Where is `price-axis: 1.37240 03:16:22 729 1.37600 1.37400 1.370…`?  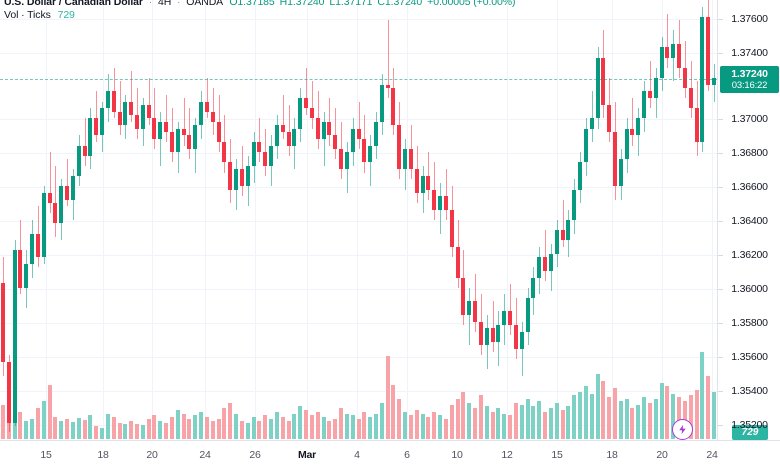
price-axis: 1.37240 03:16:22 729 1.37600 1.37400 1.370… is located at coordinates (748, 220).